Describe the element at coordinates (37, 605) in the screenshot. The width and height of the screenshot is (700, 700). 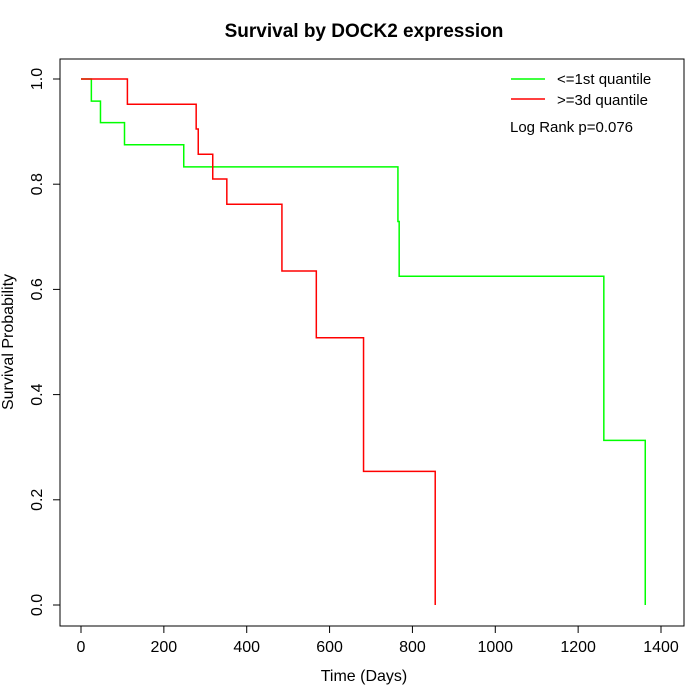
I see `y-tick-label: 0.0` at that location.